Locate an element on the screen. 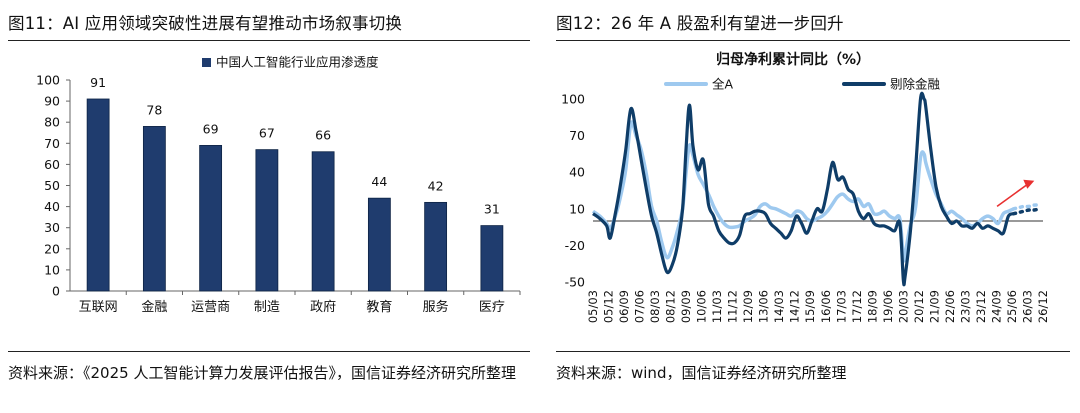  x-category-label: 运营商 is located at coordinates (210, 307).